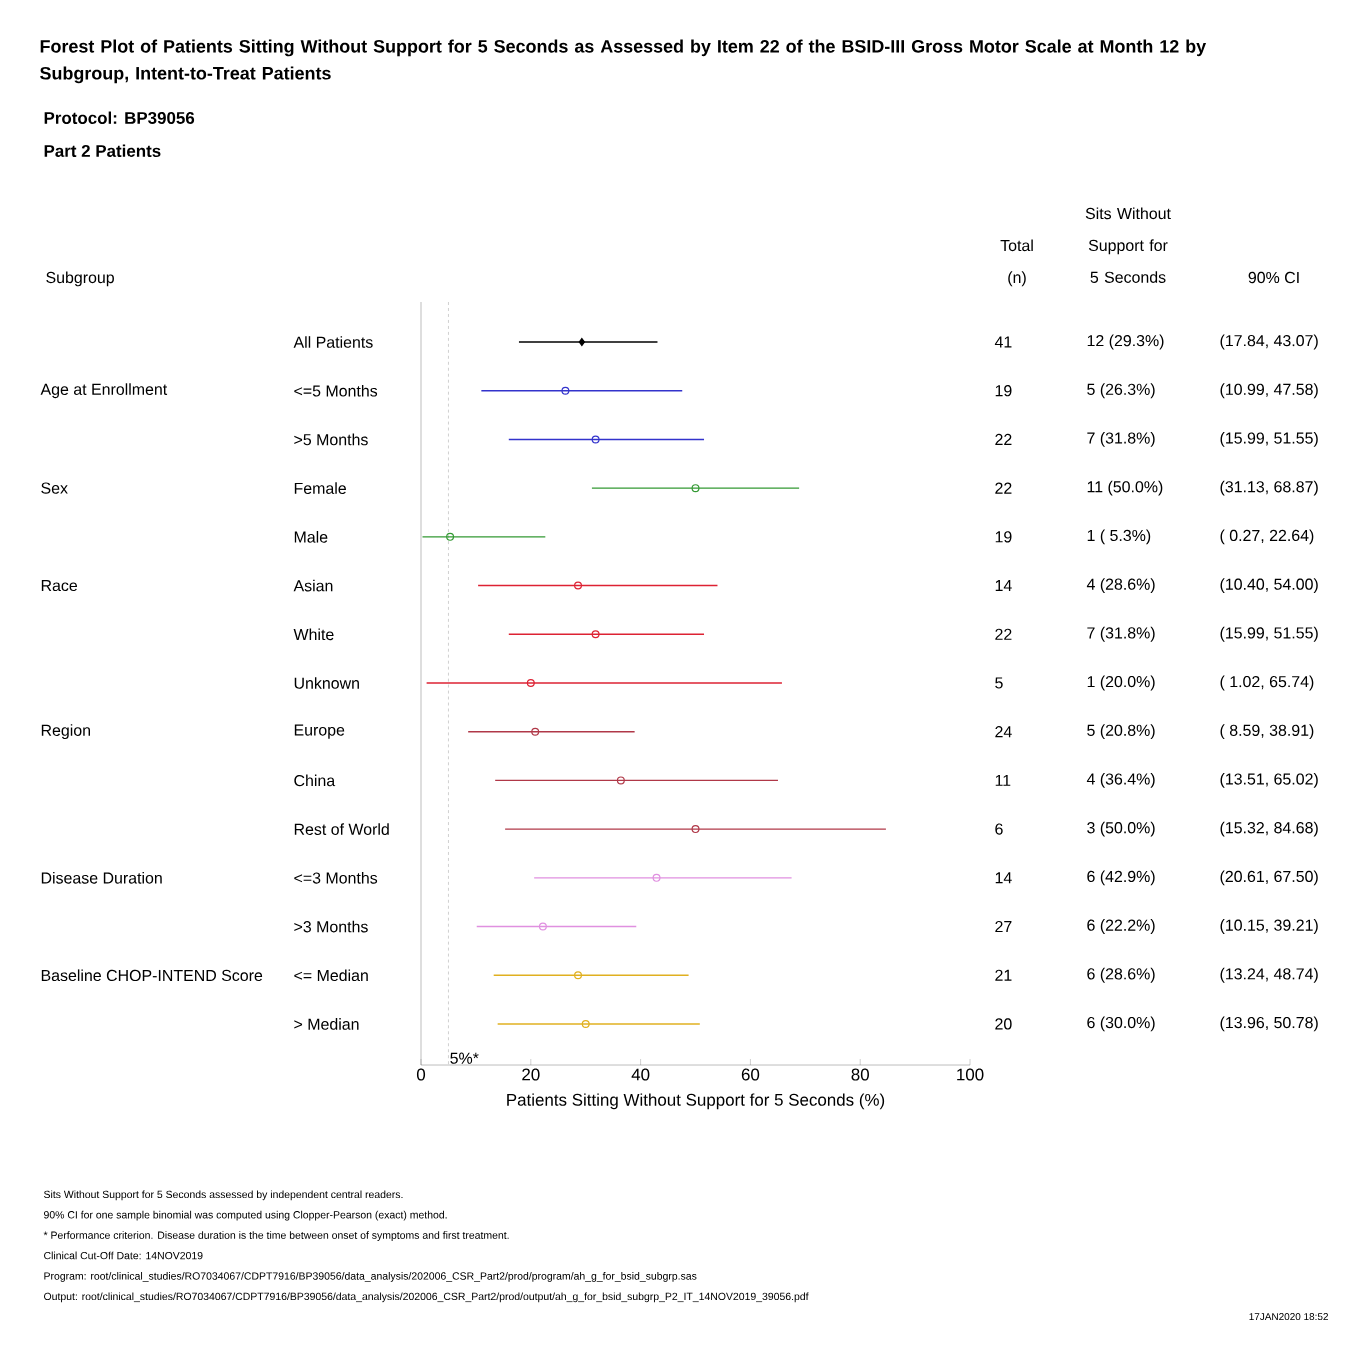  Describe the element at coordinates (1120, 780) in the screenshot. I see `text: 4 (36.4%)` at that location.